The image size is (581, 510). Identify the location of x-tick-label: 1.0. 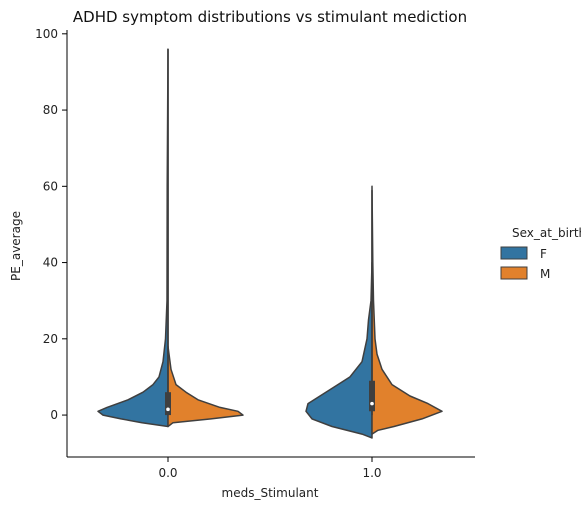
(371, 473).